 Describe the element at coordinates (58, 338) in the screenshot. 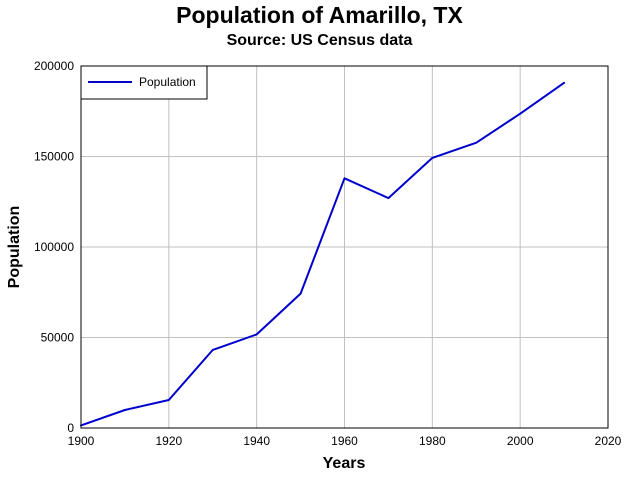

I see `y-tick-label-50000: 50000` at that location.